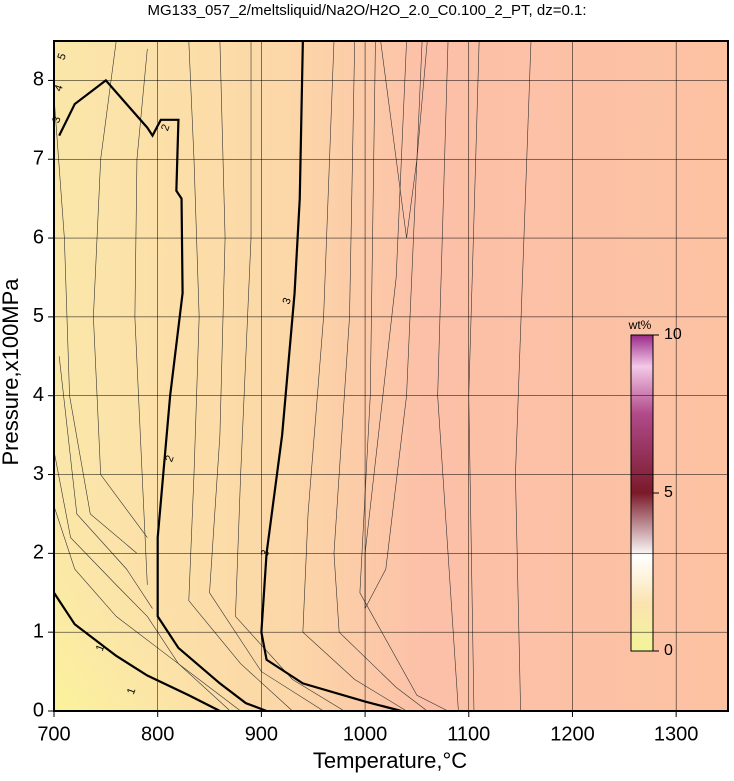  What do you see at coordinates (62, 57) in the screenshot?
I see `contour-label: 5` at bounding box center [62, 57].